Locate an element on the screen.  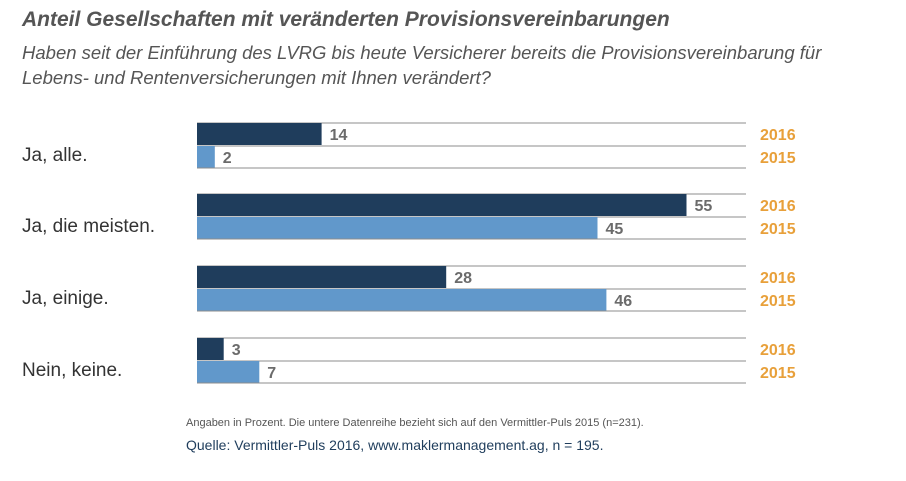
value-label: 28 is located at coordinates (463, 278).